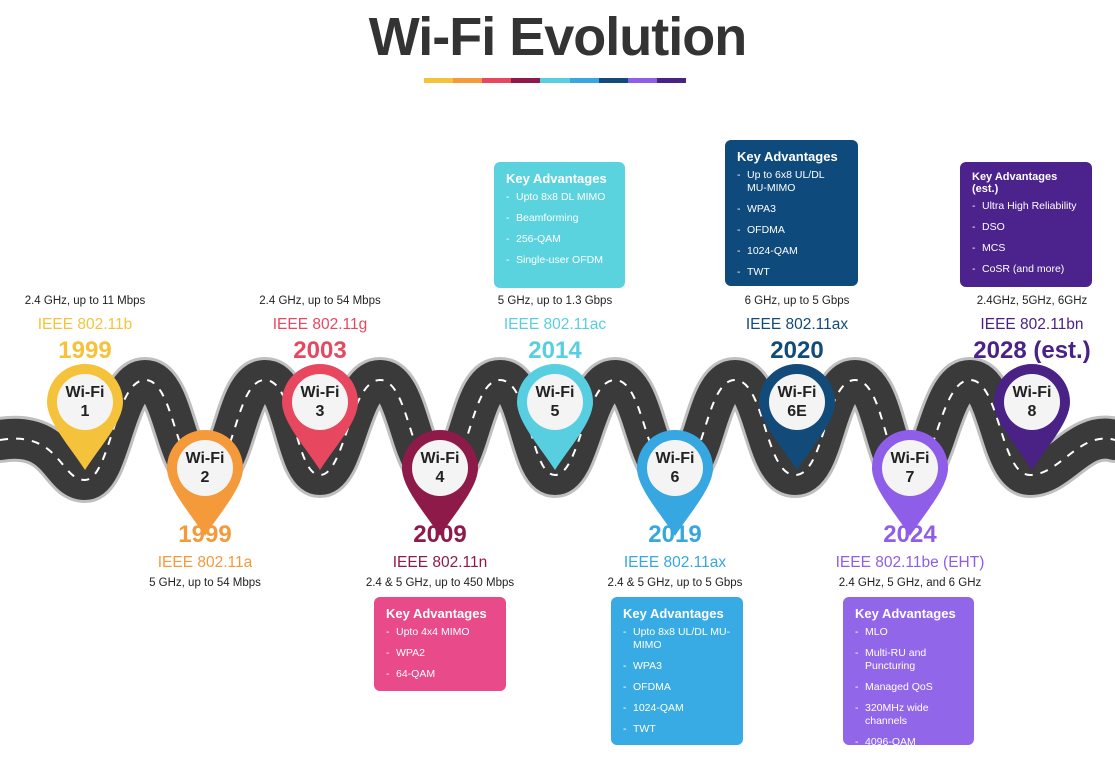  I want to click on advantage-item: MLO, so click(908, 632).